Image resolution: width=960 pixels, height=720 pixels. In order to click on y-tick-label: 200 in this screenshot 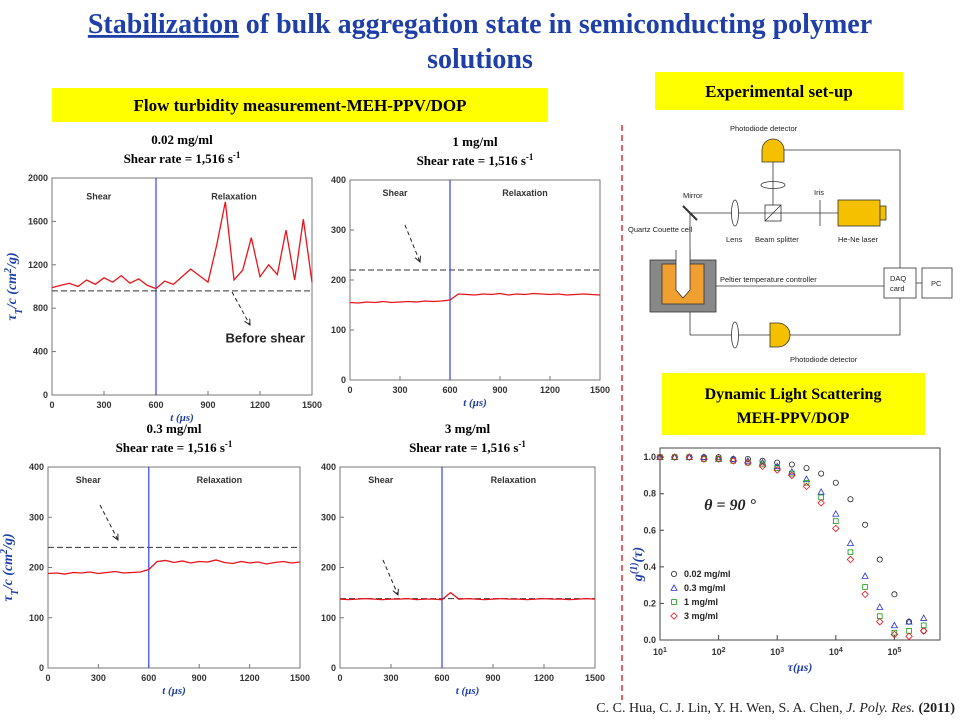, I will do `click(36, 568)`.